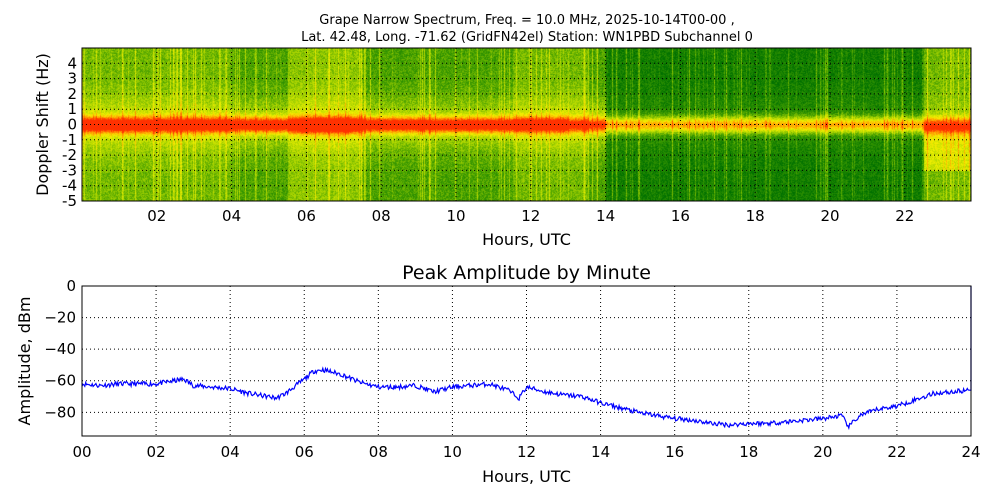 This screenshot has width=1000, height=500. What do you see at coordinates (452, 452) in the screenshot?
I see `amplitude-x-tick-label: 10` at bounding box center [452, 452].